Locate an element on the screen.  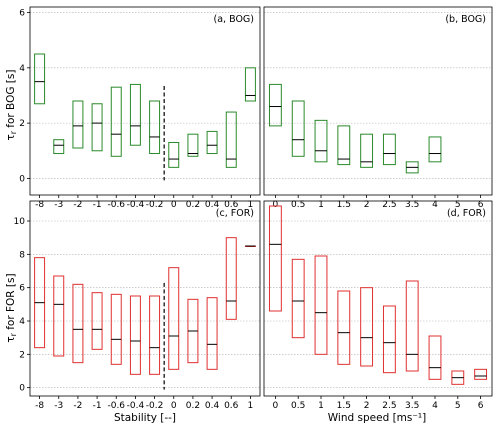
x-axis-label-right: Wind speed [ms⁻¹] is located at coordinates (377, 418).